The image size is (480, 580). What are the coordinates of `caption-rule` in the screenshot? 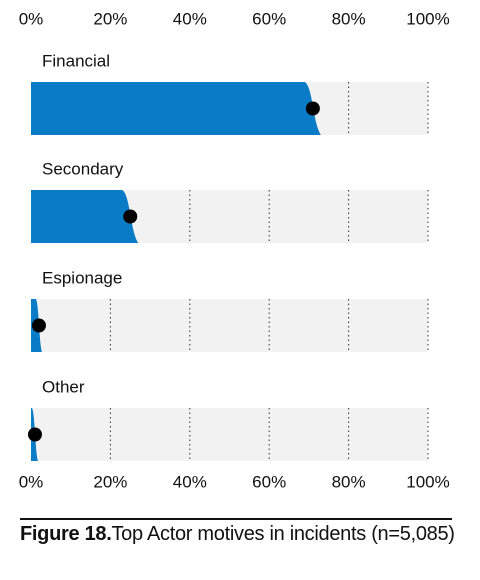 It's located at (236, 519).